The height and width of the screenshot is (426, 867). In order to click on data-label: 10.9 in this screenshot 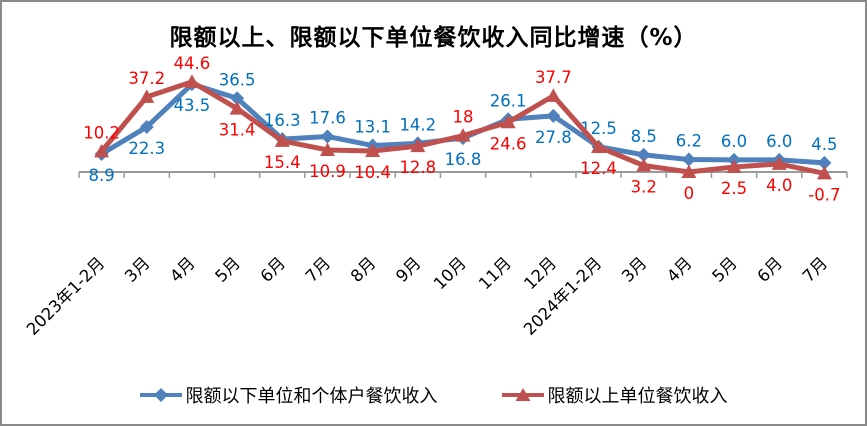, I will do `click(327, 171)`.